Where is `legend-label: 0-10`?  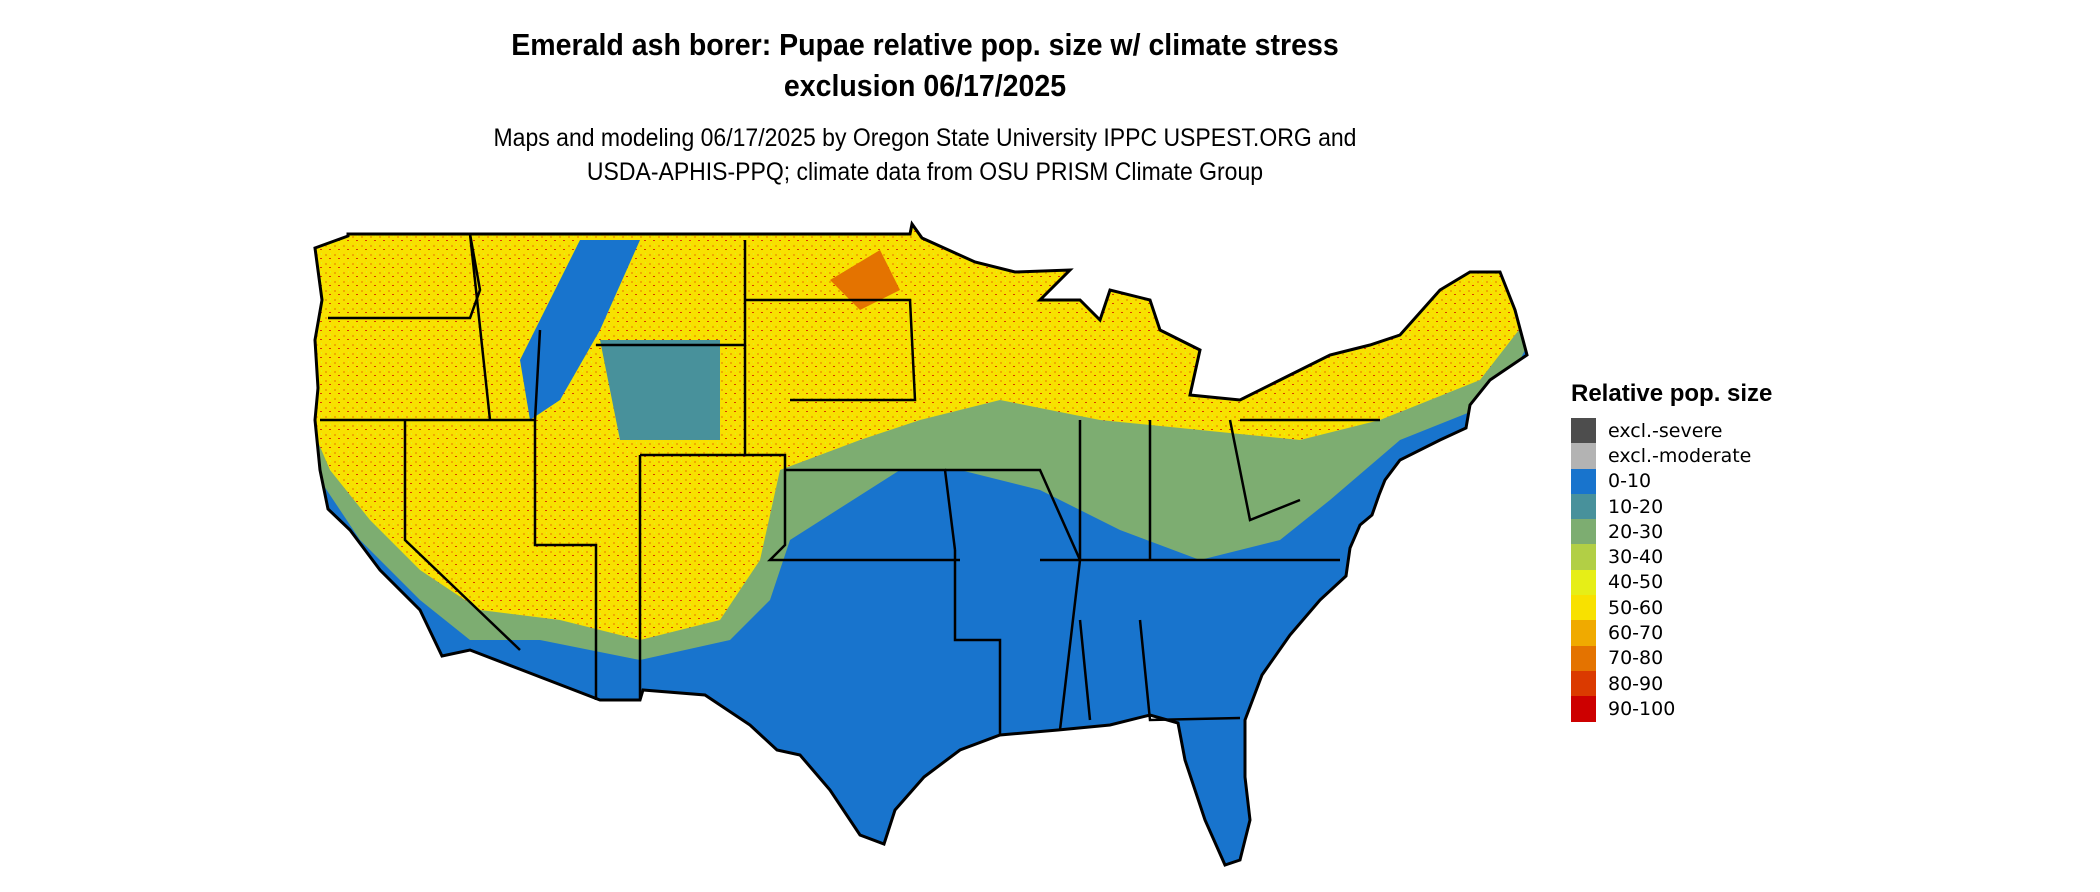
legend-label: 0-10 is located at coordinates (1630, 481).